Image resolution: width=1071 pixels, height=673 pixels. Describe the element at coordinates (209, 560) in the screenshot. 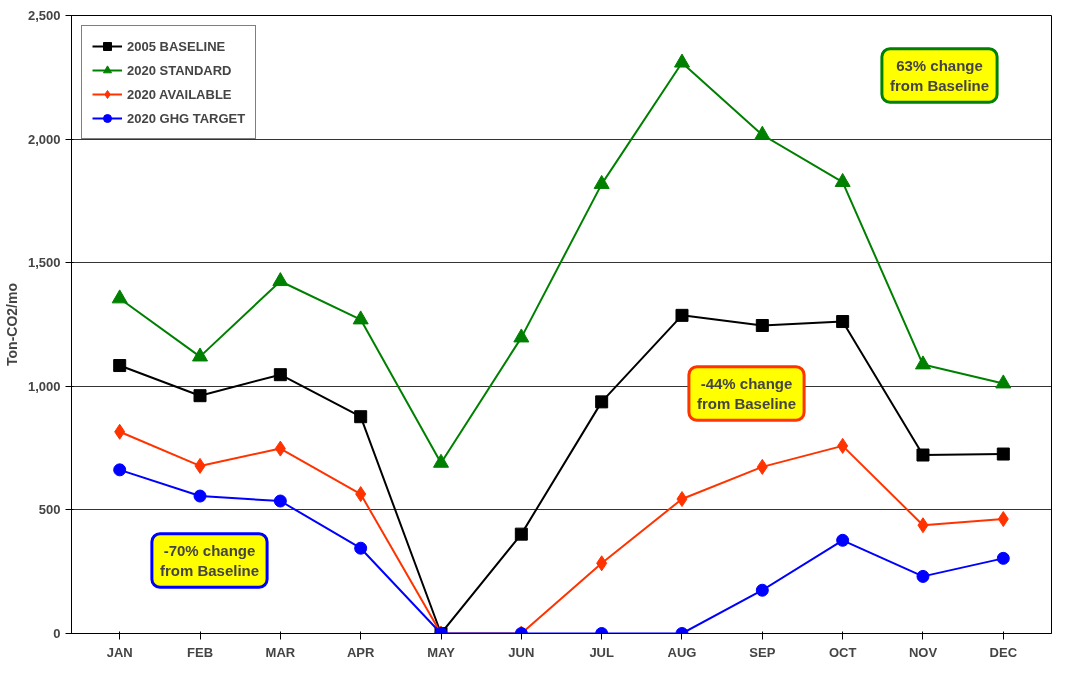

I see `annotation: -70% change from Baseline` at that location.